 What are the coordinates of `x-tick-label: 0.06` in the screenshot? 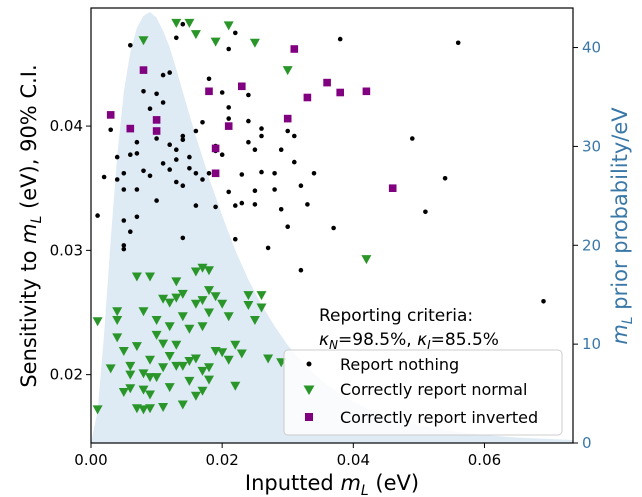 It's located at (484, 460).